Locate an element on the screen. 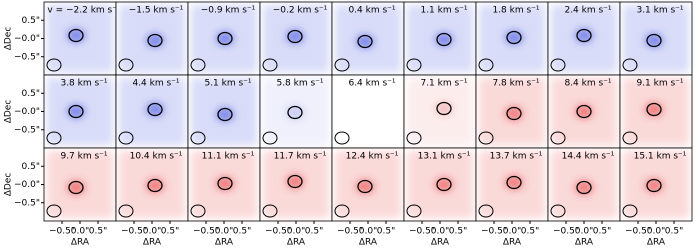 This screenshot has height=249, width=700. velocity-label: 1.1 km s⁻¹ is located at coordinates (443, 11).